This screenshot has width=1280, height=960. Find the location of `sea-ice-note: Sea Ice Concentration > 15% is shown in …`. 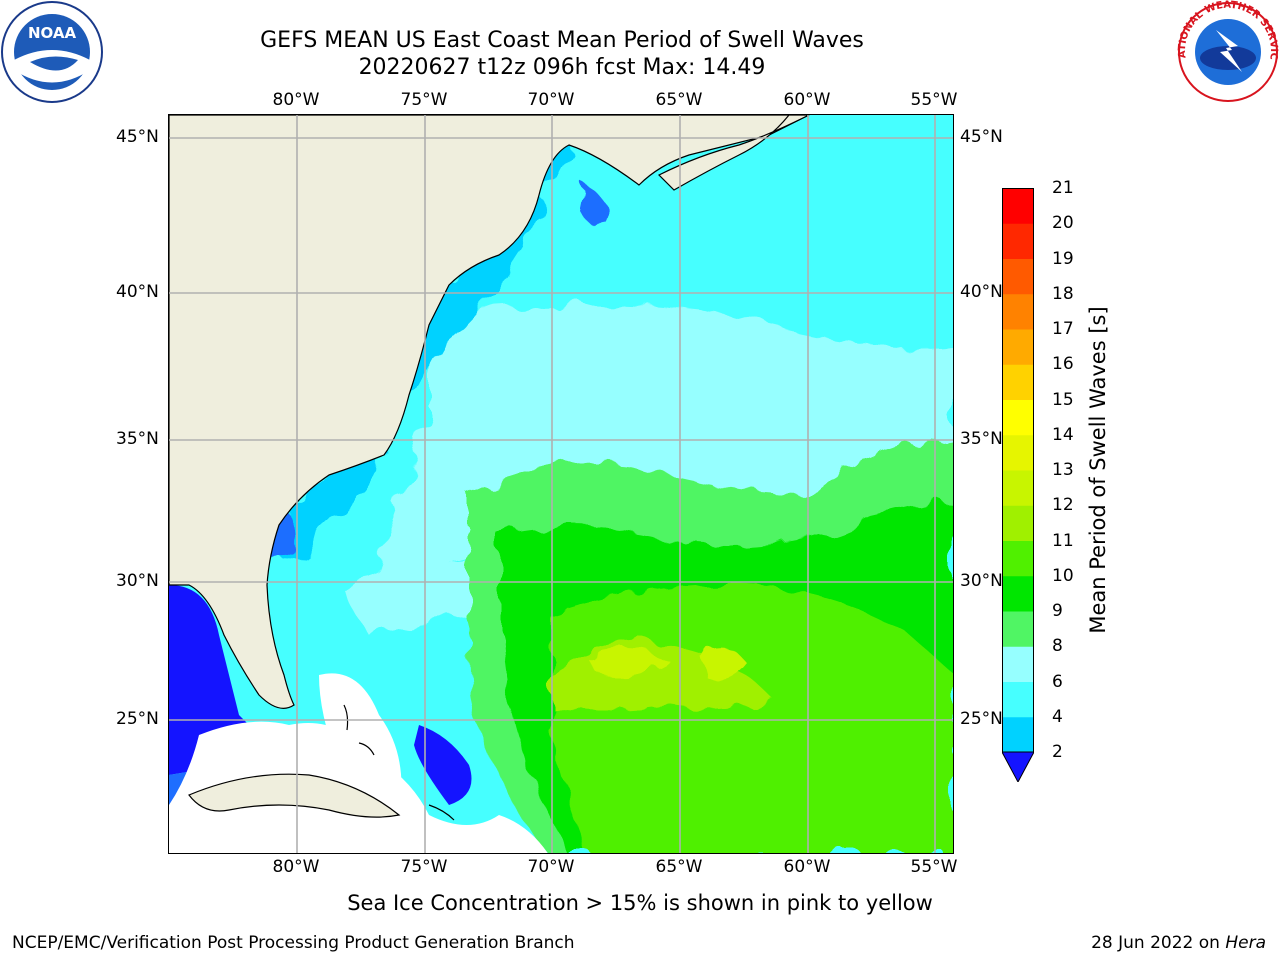

sea-ice-note: Sea Ice Concentration > 15% is shown in … is located at coordinates (640, 903).